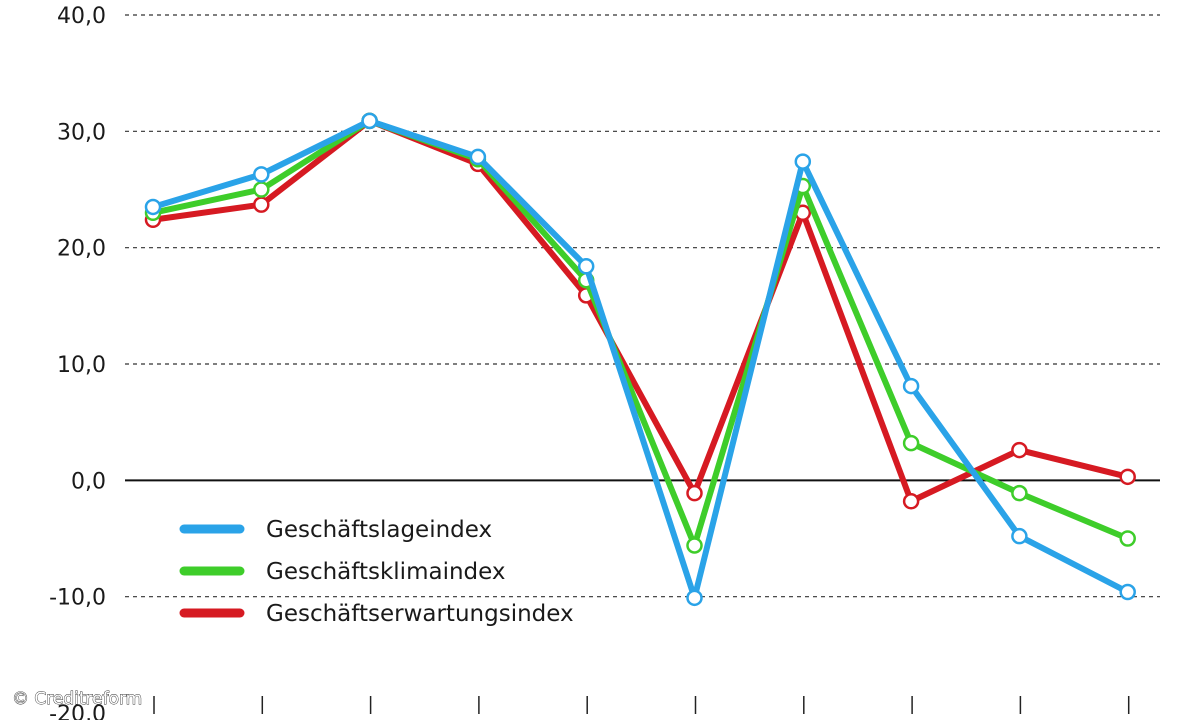 The width and height of the screenshot is (1200, 720). What do you see at coordinates (81, 249) in the screenshot?
I see `y-tick-label: 20,0` at bounding box center [81, 249].